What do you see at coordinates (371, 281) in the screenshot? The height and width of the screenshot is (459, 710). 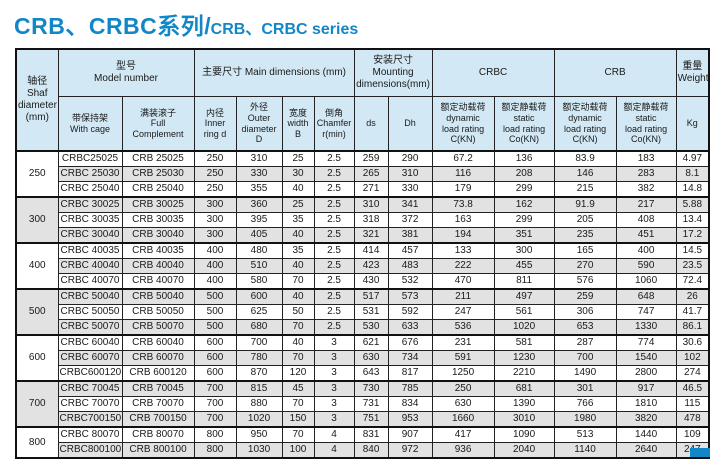 I see `mounting-ds: 430` at bounding box center [371, 281].